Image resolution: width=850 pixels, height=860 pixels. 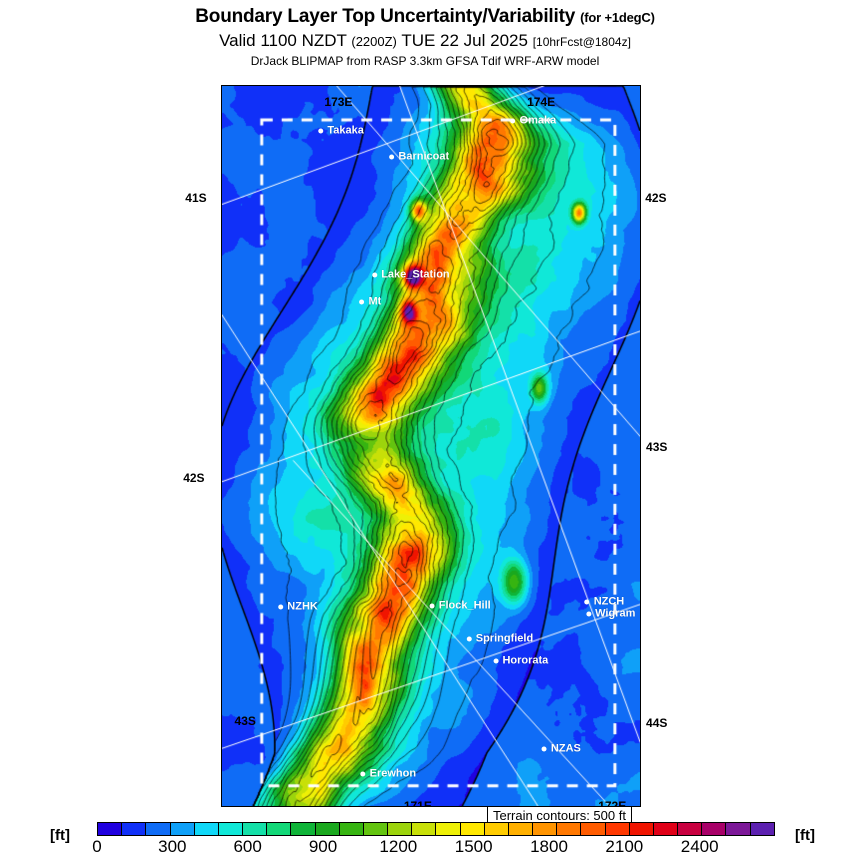 I want to click on colorbar-tick-labels: 0 300 600 900 1200 1500 1800 2100 2400, so click(x=433, y=848).